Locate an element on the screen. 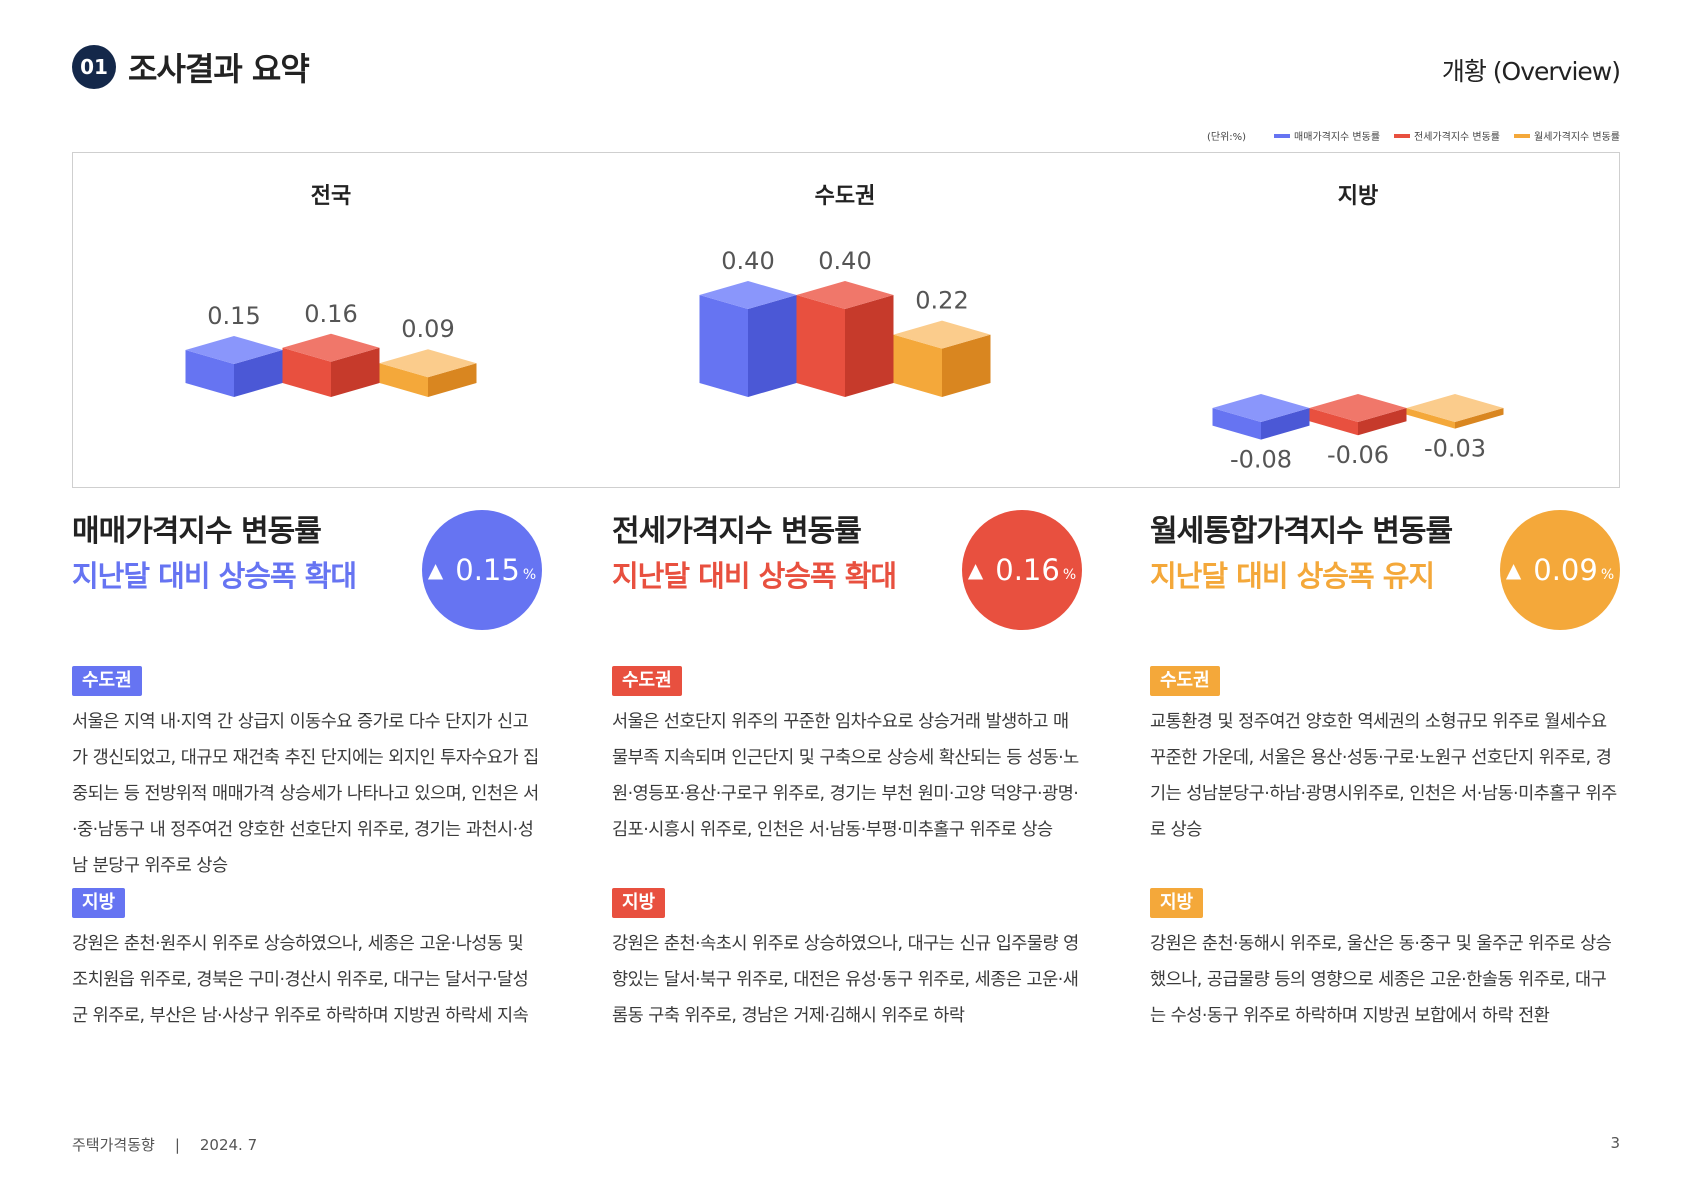 Image resolution: width=1683 pixels, height=1190 pixels. column-title: 전세가격지수 변동률 is located at coordinates (737, 531).